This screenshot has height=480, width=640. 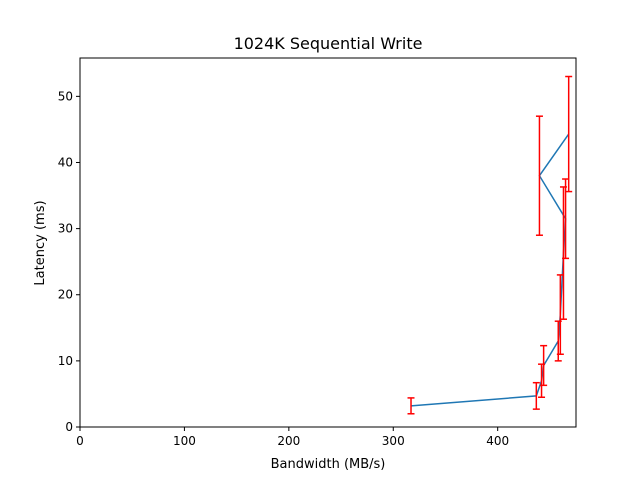 I want to click on y-tick-label-5: 50, so click(x=65, y=96).